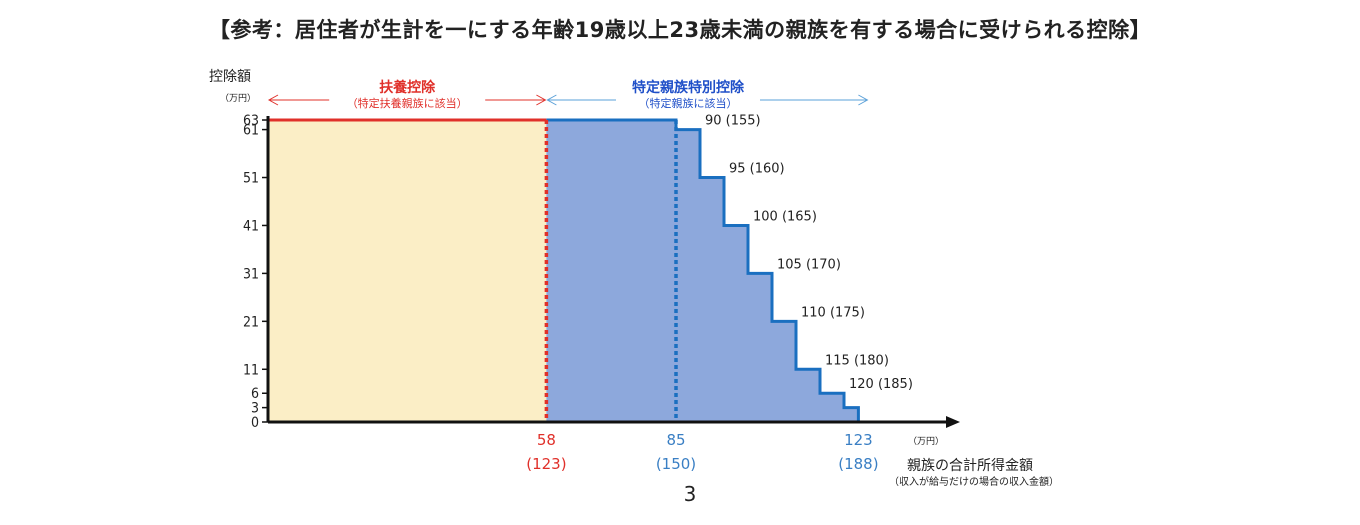 Image resolution: width=1360 pixels, height=525 pixels. What do you see at coordinates (858, 464) in the screenshot?
I see `x-tick-sublabel: (188)` at bounding box center [858, 464].